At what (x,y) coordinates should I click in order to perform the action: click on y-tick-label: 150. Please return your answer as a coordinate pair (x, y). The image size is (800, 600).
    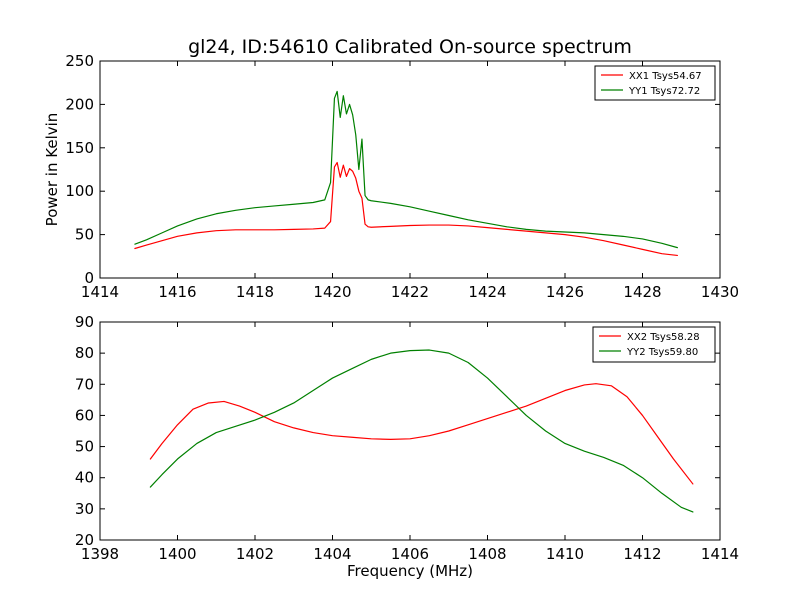
    Looking at the image, I should click on (79, 148).